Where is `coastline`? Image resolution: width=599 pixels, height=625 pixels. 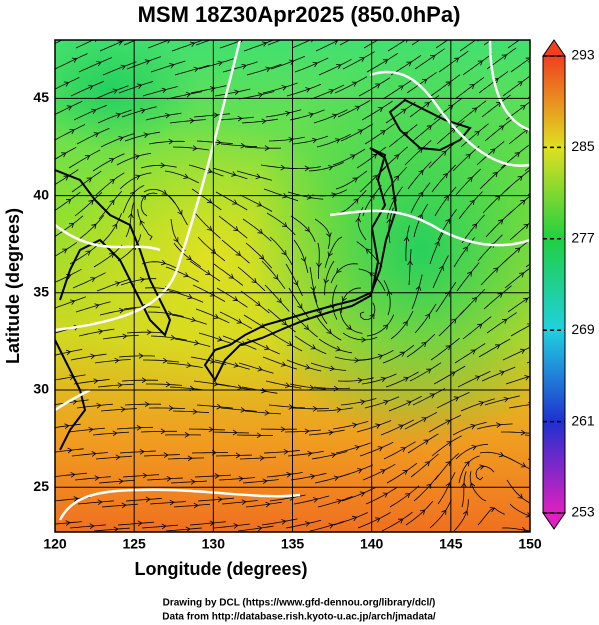 coastline is located at coordinates (113, 253).